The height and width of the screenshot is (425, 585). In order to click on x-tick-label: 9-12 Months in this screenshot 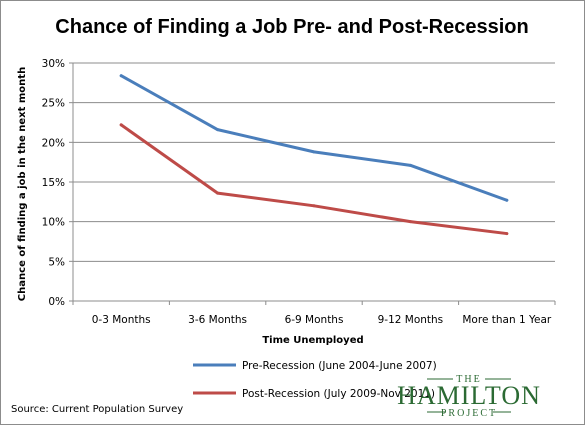, I will do `click(411, 320)`.